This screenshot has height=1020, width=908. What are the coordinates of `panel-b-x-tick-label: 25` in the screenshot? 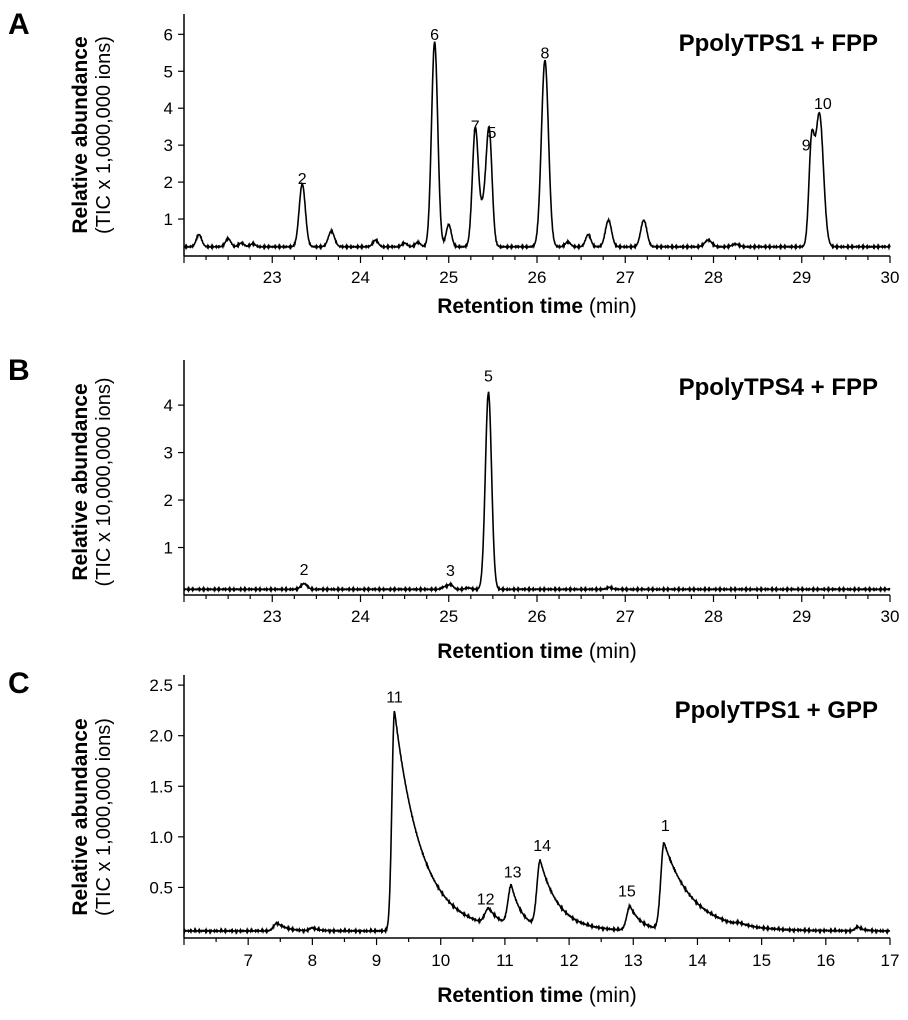 It's located at (448, 616).